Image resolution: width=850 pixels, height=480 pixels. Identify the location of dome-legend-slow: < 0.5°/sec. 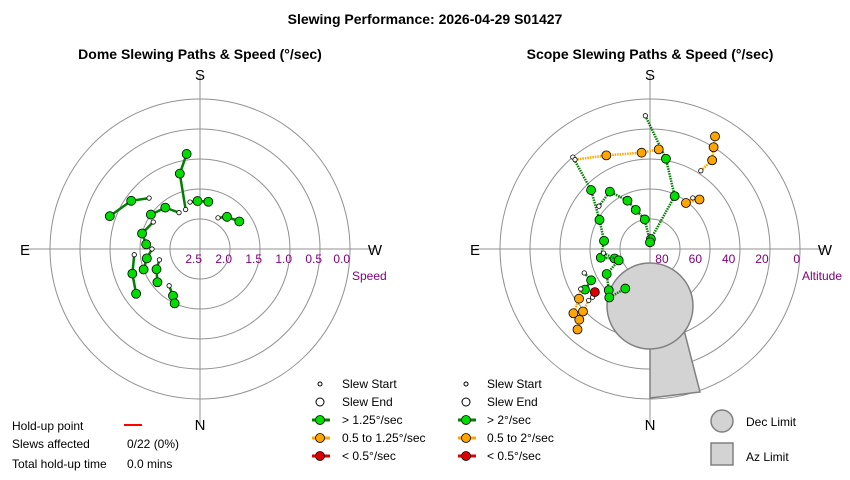
(369, 456).